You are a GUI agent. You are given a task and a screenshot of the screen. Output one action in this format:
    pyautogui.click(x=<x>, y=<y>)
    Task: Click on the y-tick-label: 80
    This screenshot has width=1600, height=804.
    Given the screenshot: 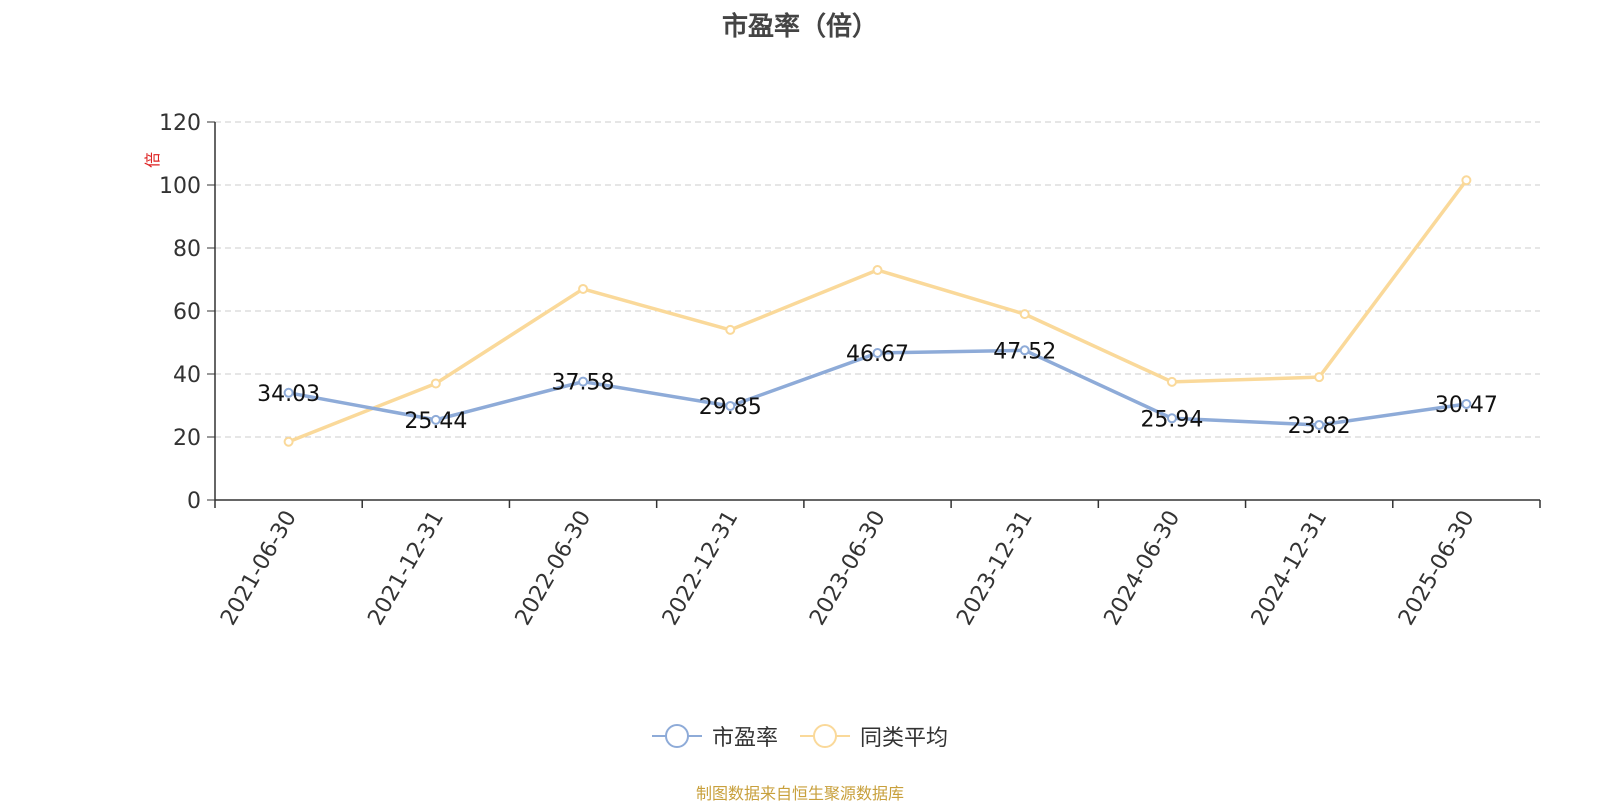 What is the action you would take?
    pyautogui.click(x=187, y=249)
    